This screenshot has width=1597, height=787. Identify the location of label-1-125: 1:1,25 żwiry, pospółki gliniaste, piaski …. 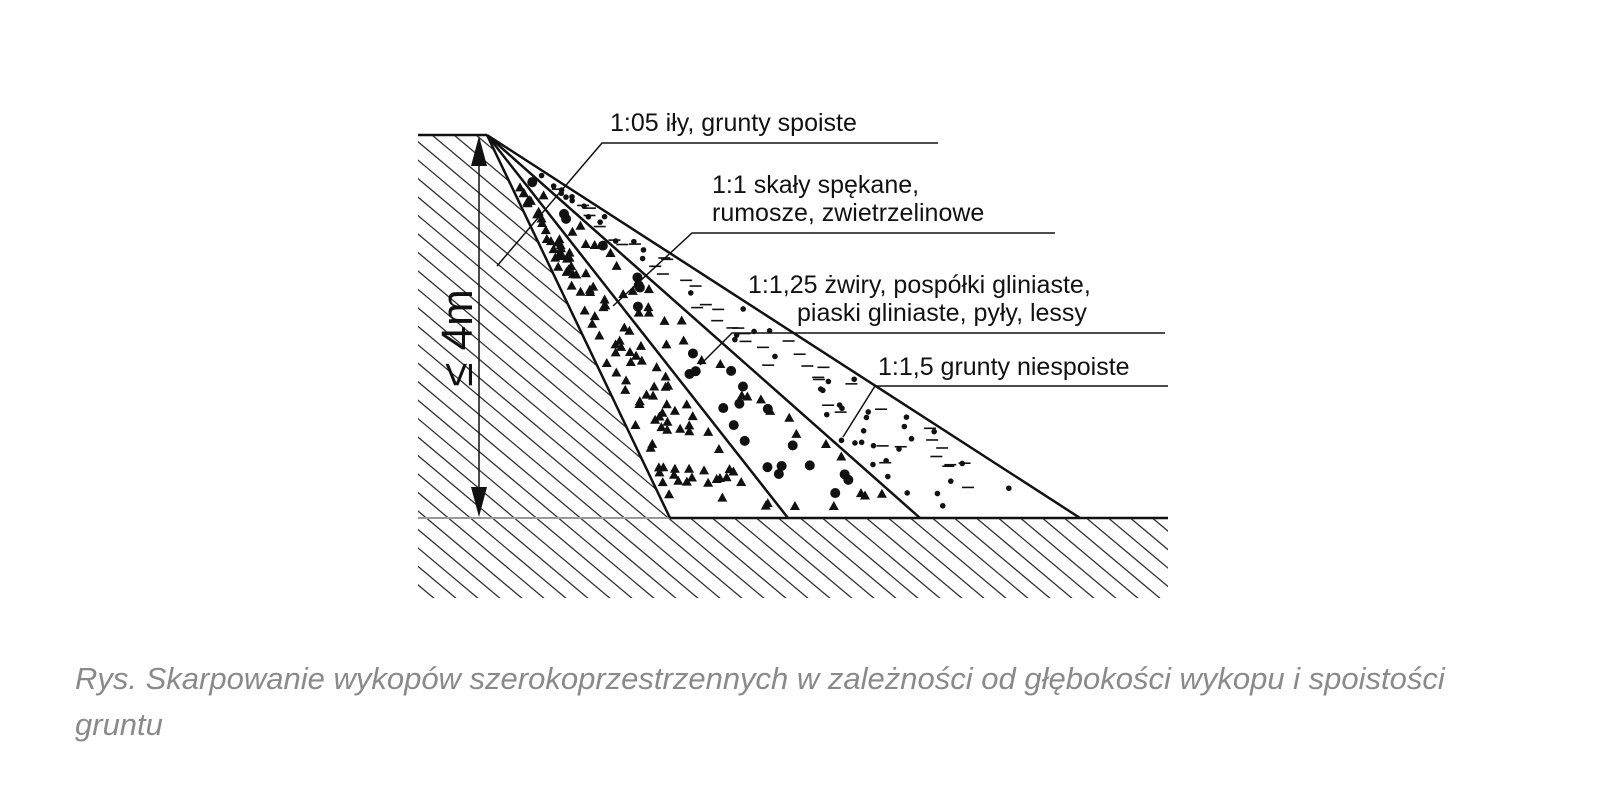
(919, 299).